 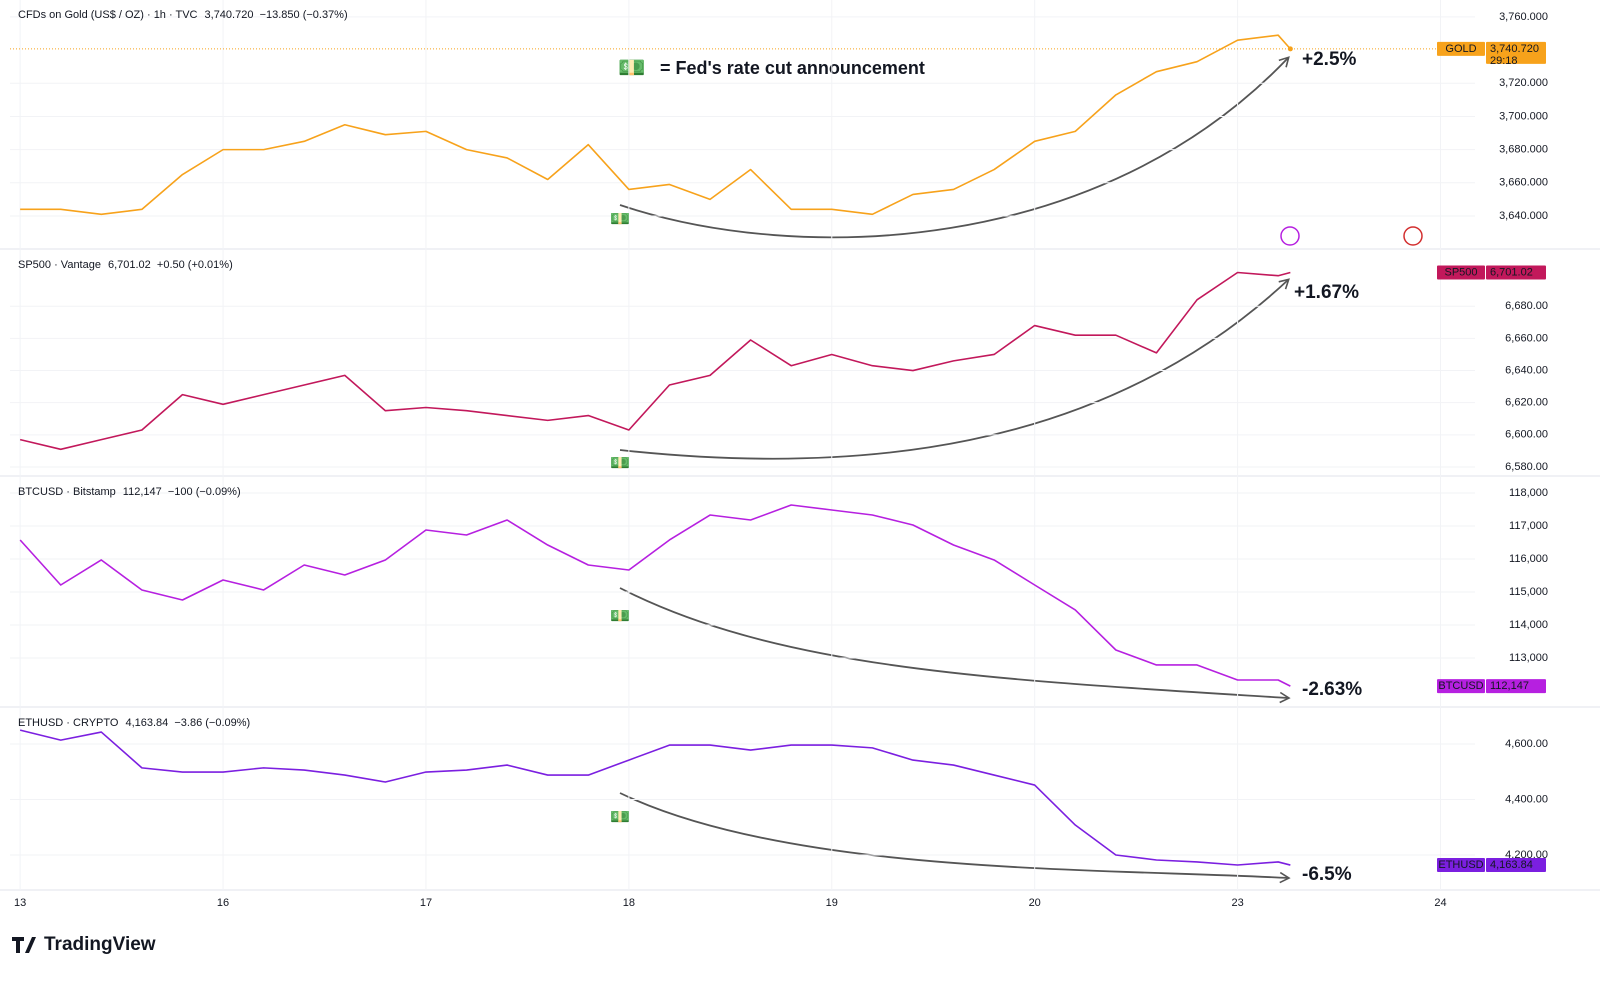 I want to click on y-tick-label: 3,700.000, so click(x=1523, y=116).